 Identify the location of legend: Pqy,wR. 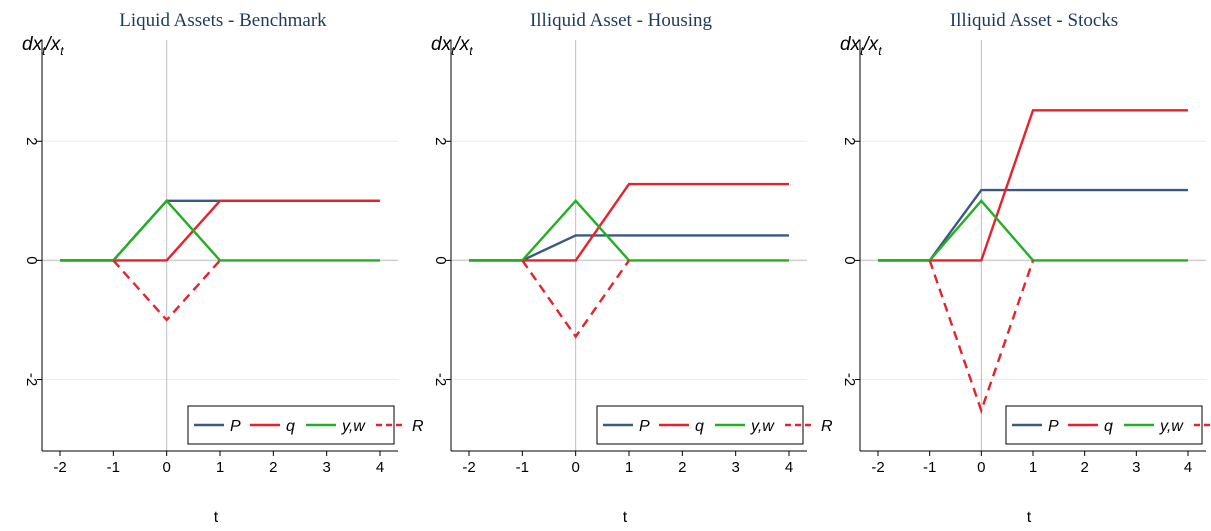
(1108, 425).